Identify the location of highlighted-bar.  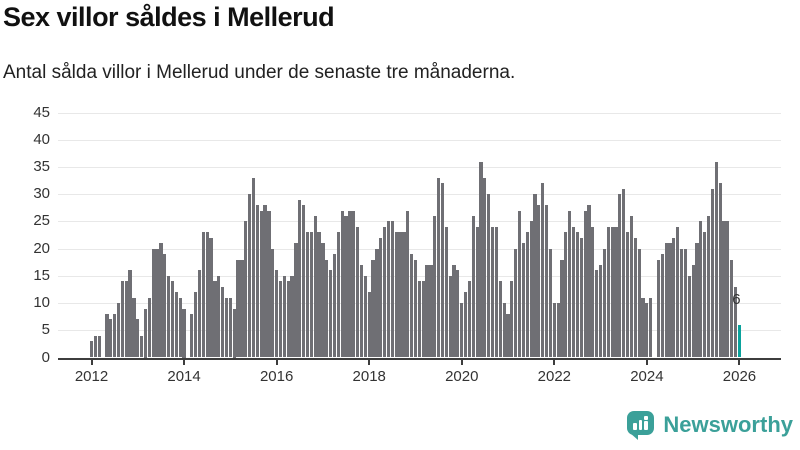
(739, 341).